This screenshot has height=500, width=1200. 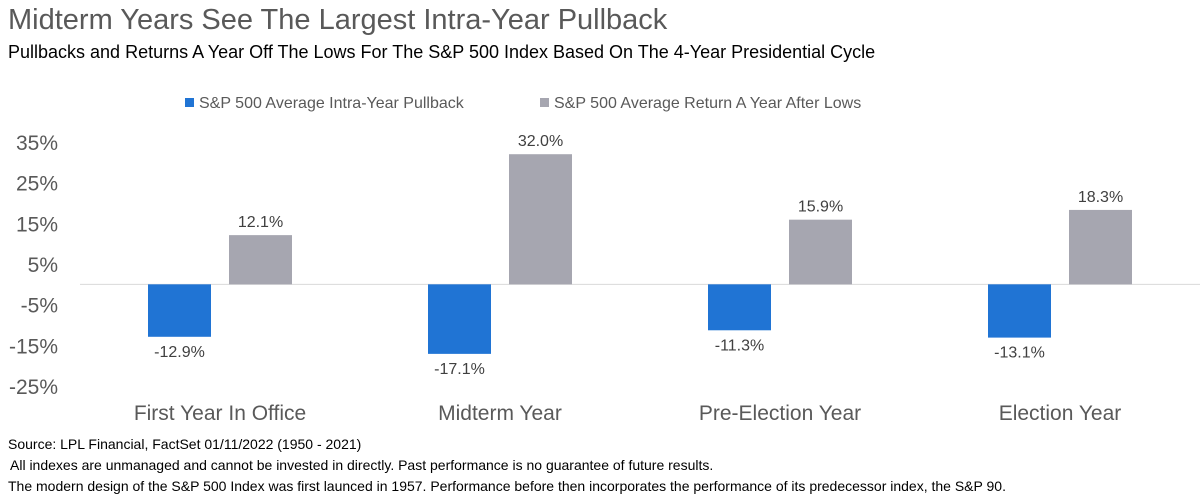 What do you see at coordinates (459, 369) in the screenshot?
I see `pullback-data-label: -17.1%` at bounding box center [459, 369].